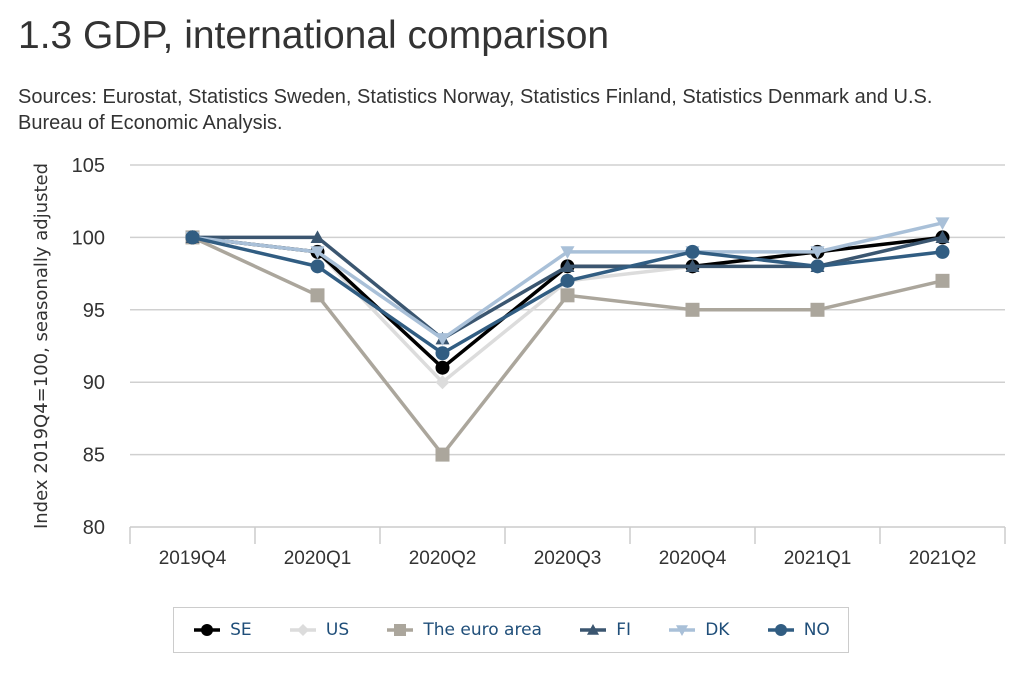 The height and width of the screenshot is (682, 1023). I want to click on x-tick-label: 2020Q2, so click(443, 558).